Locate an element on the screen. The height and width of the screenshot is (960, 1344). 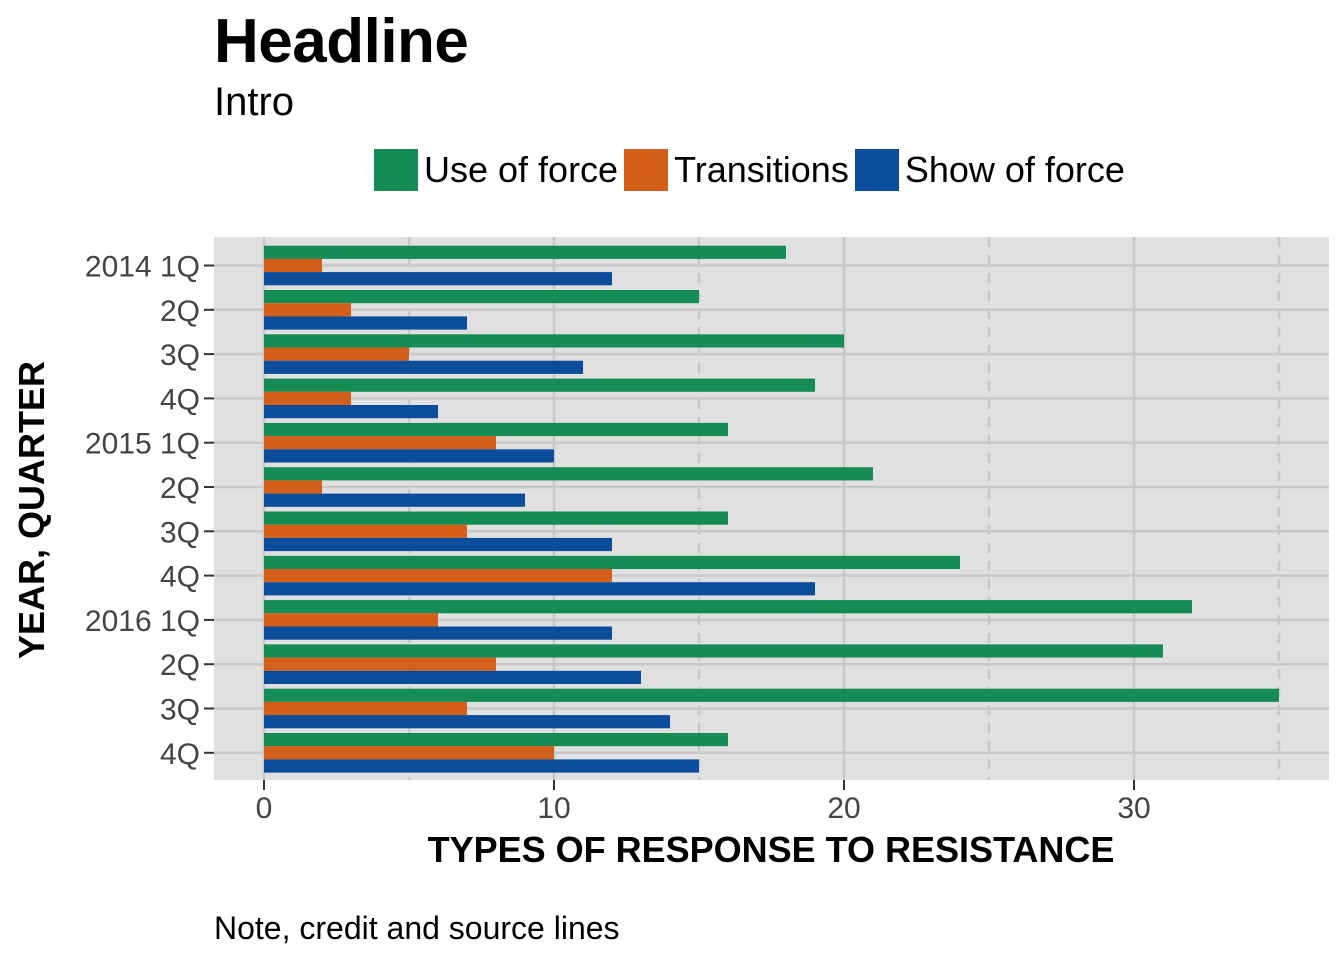
legend-item-use-of-force: Use of force is located at coordinates (496, 170).